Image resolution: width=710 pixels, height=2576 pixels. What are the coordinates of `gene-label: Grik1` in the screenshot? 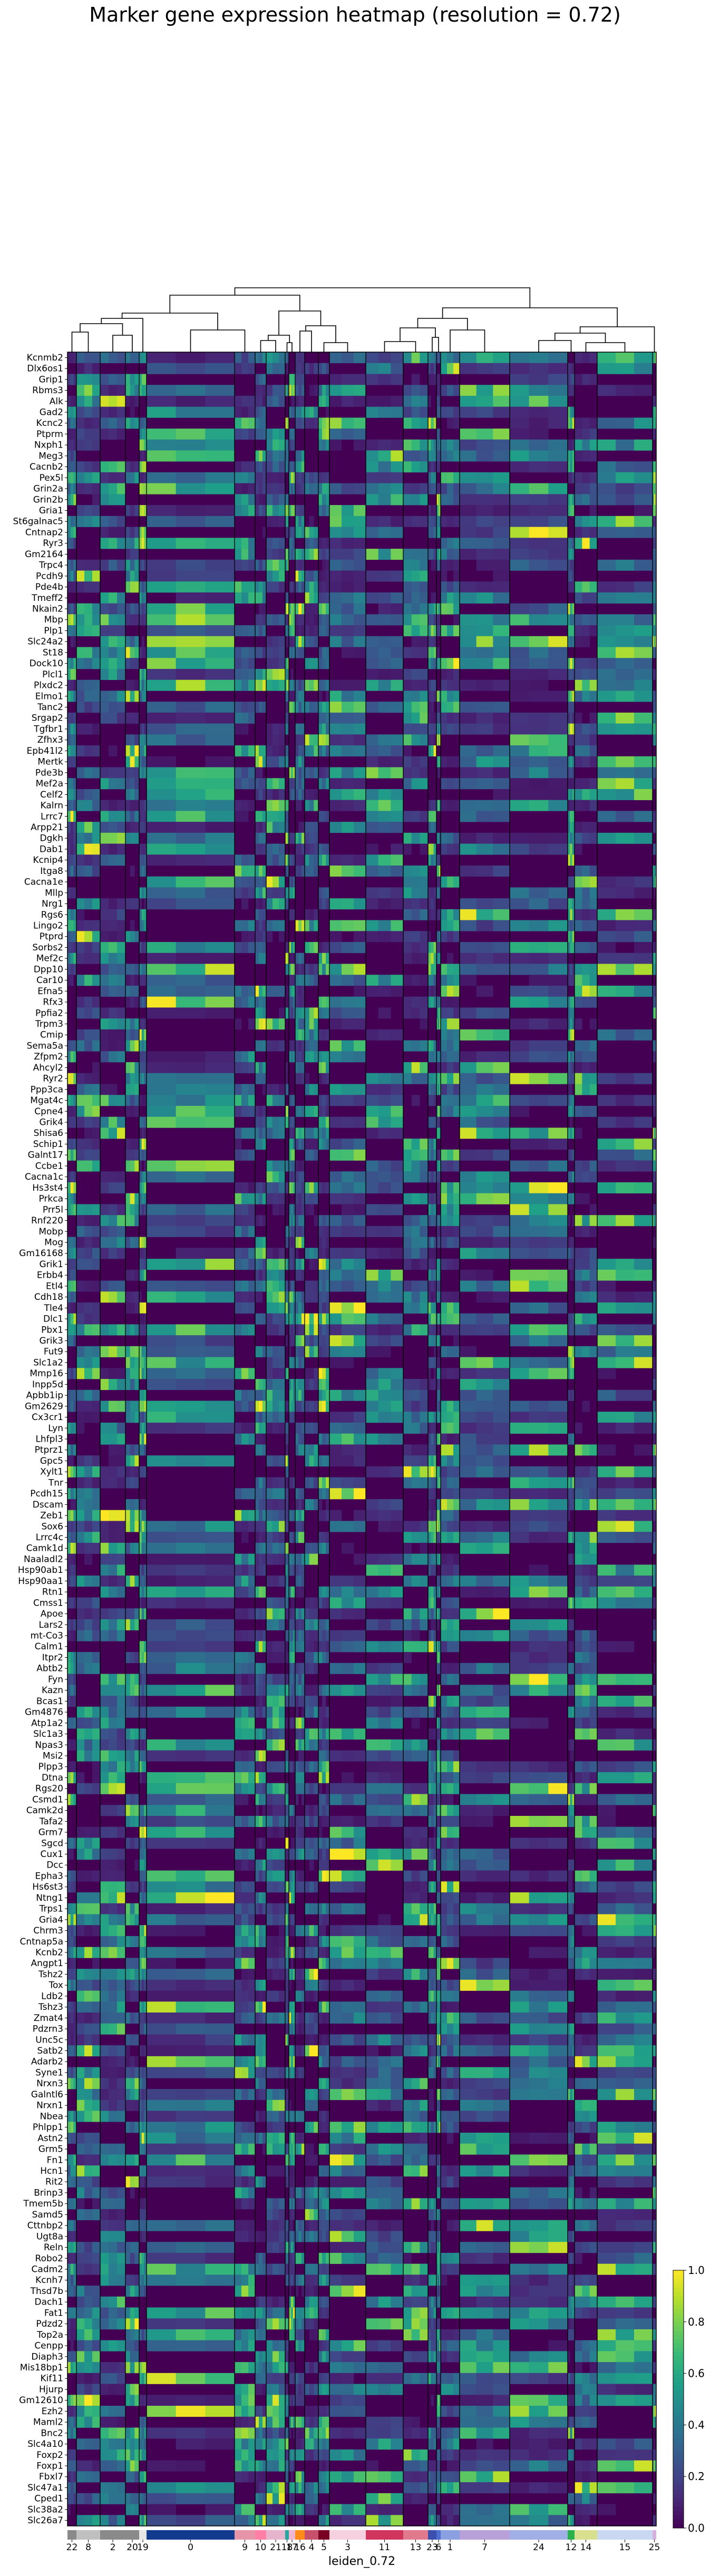 It's located at (51, 1264).